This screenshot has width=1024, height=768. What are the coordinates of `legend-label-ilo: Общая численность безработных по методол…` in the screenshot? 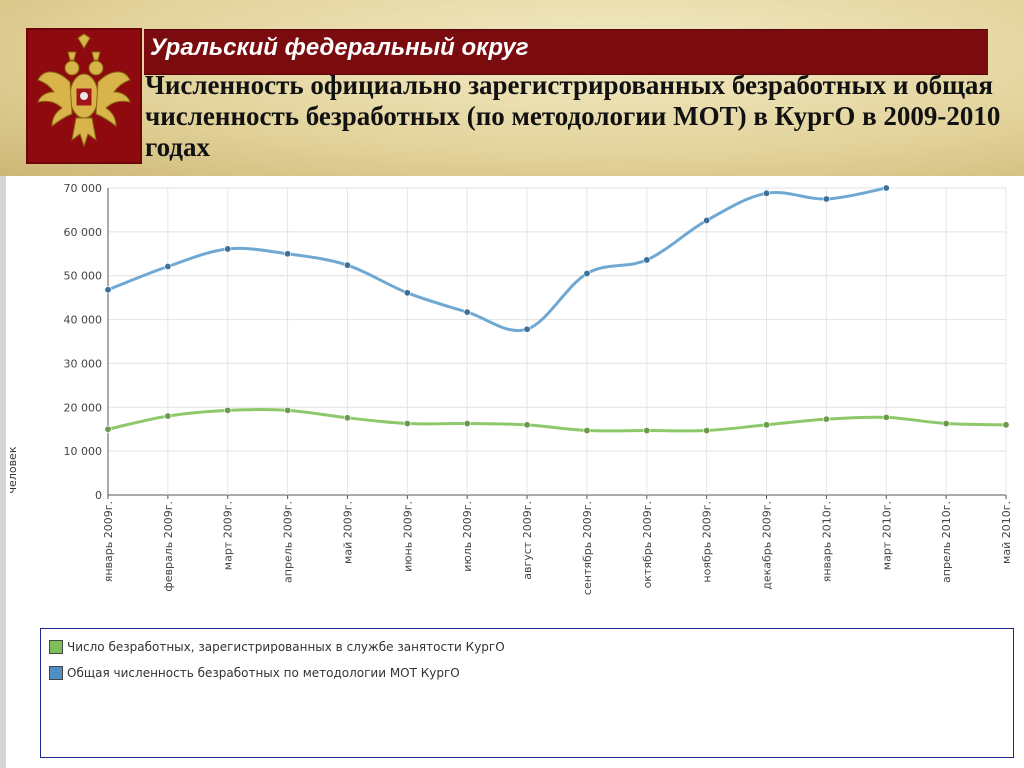 It's located at (263, 673).